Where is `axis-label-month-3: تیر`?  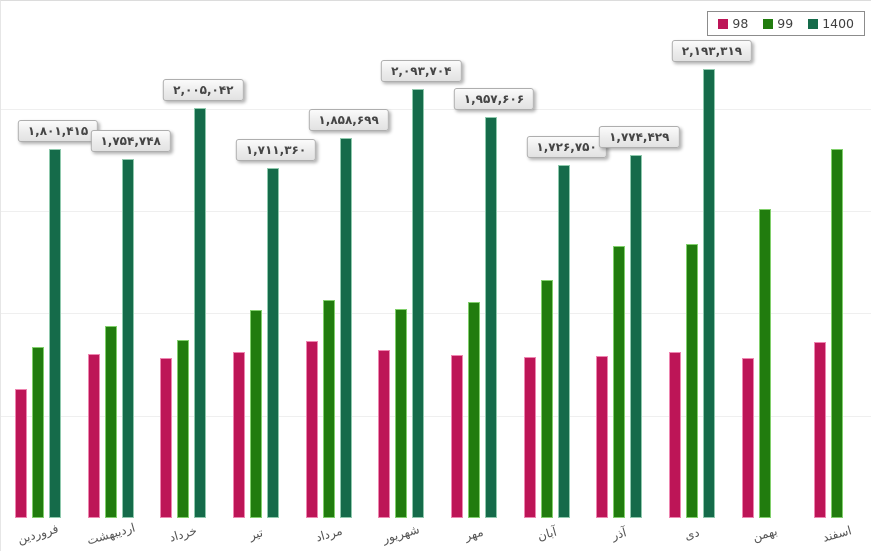 axis-label-month-3: تیر is located at coordinates (256, 534).